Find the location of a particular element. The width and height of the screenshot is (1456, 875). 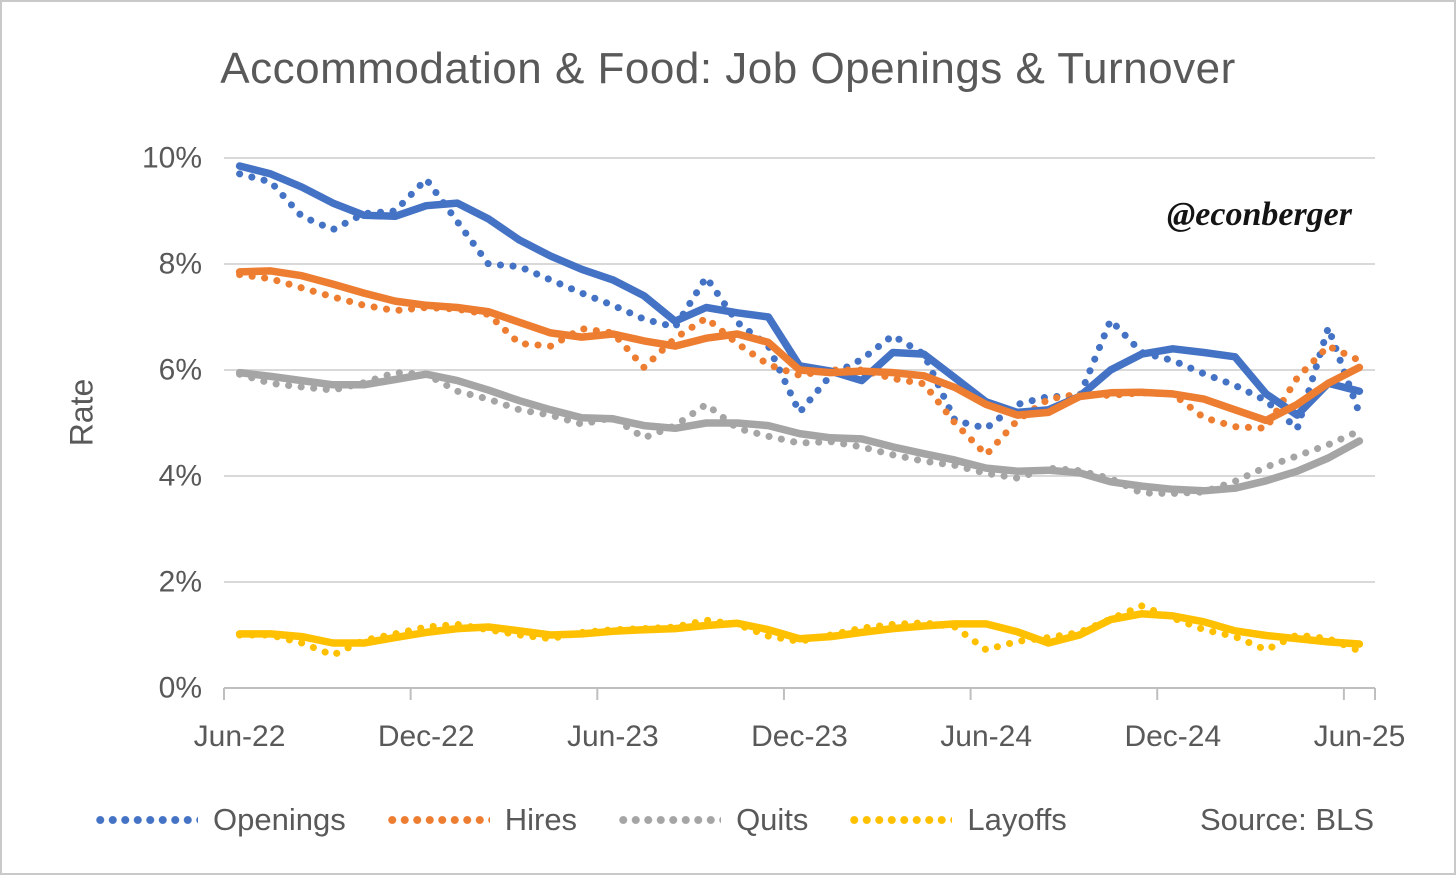

y-tick-label: 2% is located at coordinates (180, 582).